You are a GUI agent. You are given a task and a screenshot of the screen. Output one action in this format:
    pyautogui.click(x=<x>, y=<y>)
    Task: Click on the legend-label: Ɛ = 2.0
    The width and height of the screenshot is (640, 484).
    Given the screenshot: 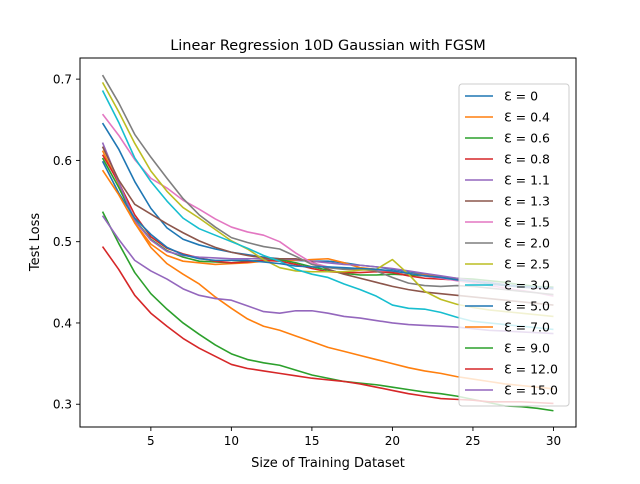 What is the action you would take?
    pyautogui.click(x=527, y=243)
    